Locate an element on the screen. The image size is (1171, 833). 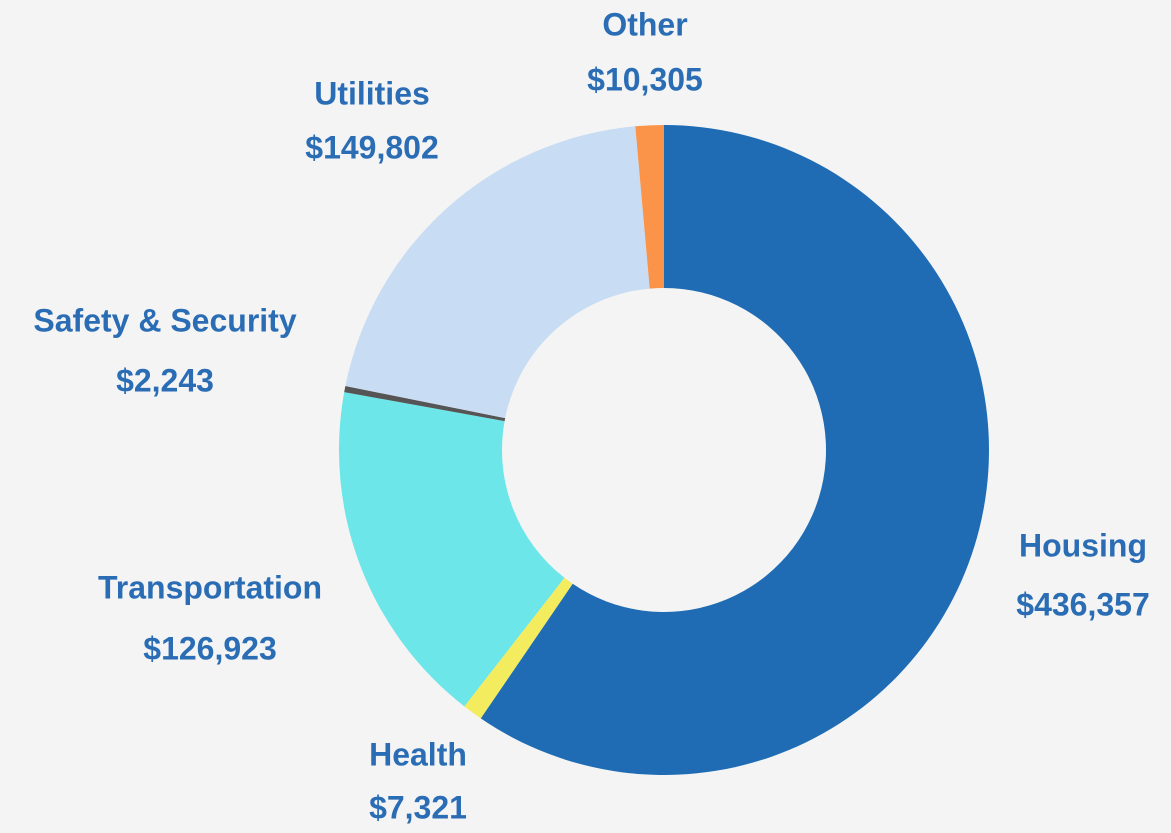
slice-label: Safety & Security is located at coordinates (164, 320).